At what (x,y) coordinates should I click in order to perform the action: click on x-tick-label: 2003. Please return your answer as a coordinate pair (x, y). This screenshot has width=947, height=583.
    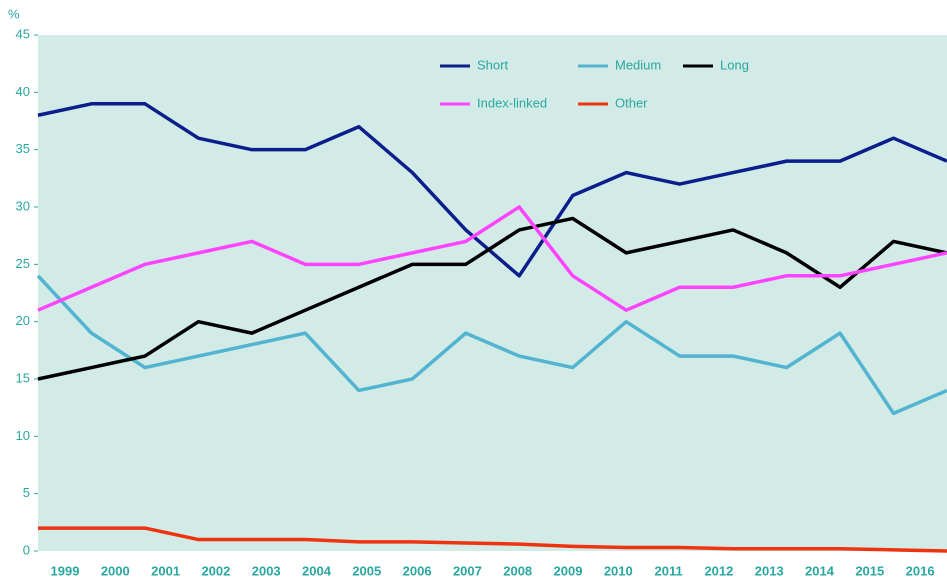
    Looking at the image, I should click on (266, 570).